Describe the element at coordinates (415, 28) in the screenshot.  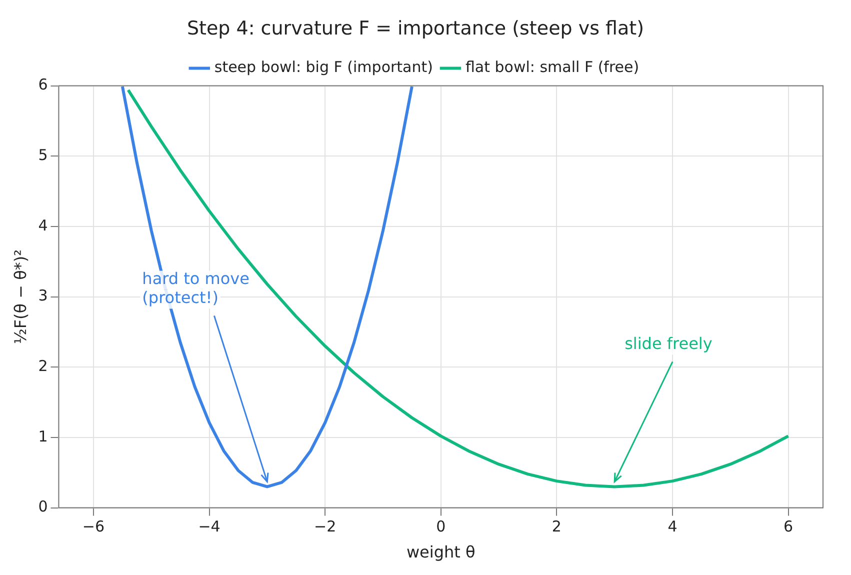
I see `chart-title: Step 4: curvature F = importance (steep vs flat)` at that location.